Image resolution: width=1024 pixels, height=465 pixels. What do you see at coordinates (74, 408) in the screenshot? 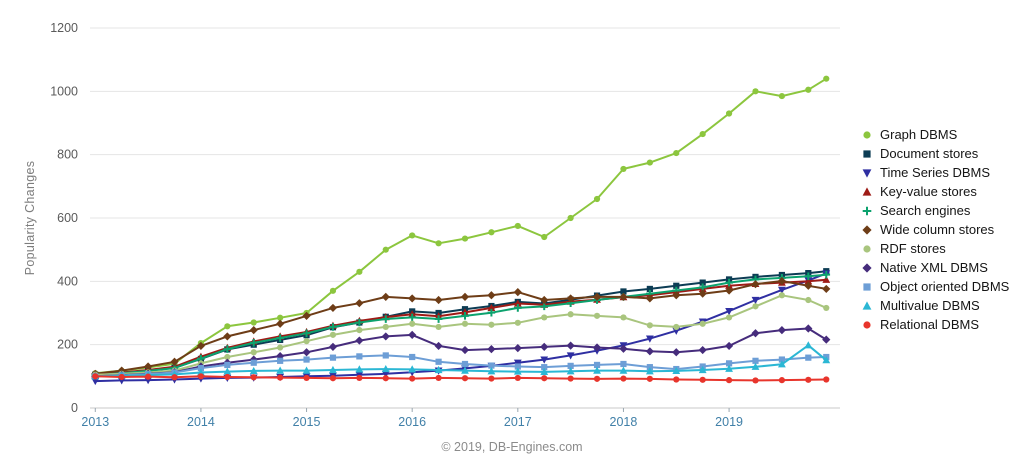
I see `y-tick-label: 0` at bounding box center [74, 408].